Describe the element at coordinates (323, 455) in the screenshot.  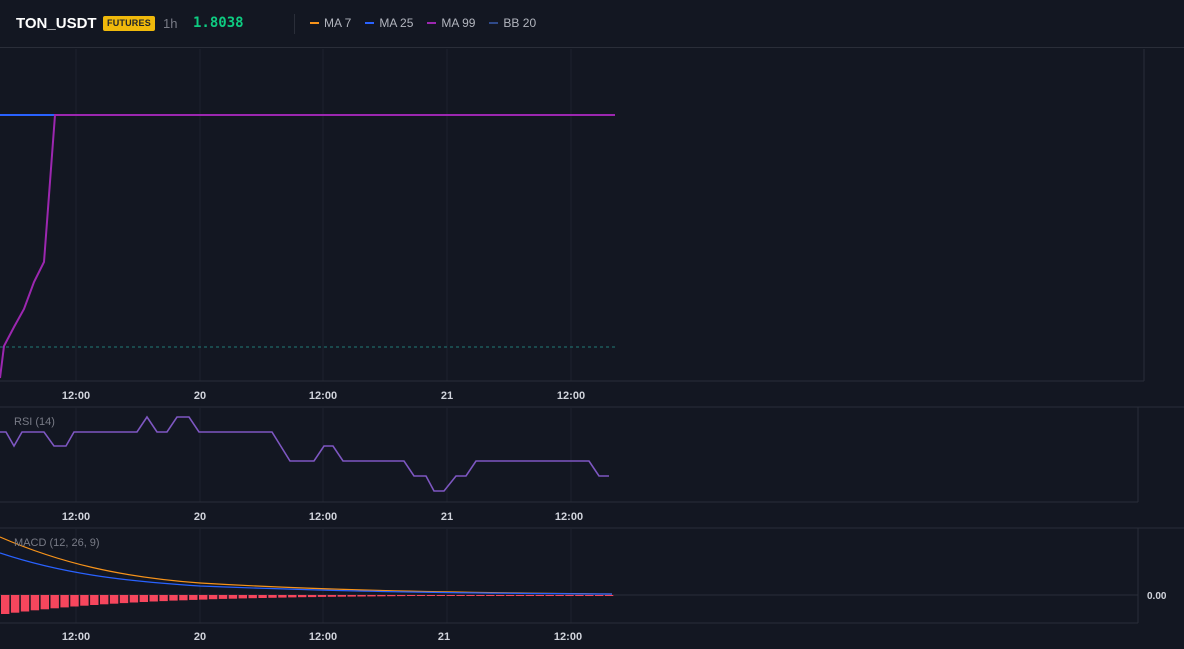
I see `rsi-grid` at that location.